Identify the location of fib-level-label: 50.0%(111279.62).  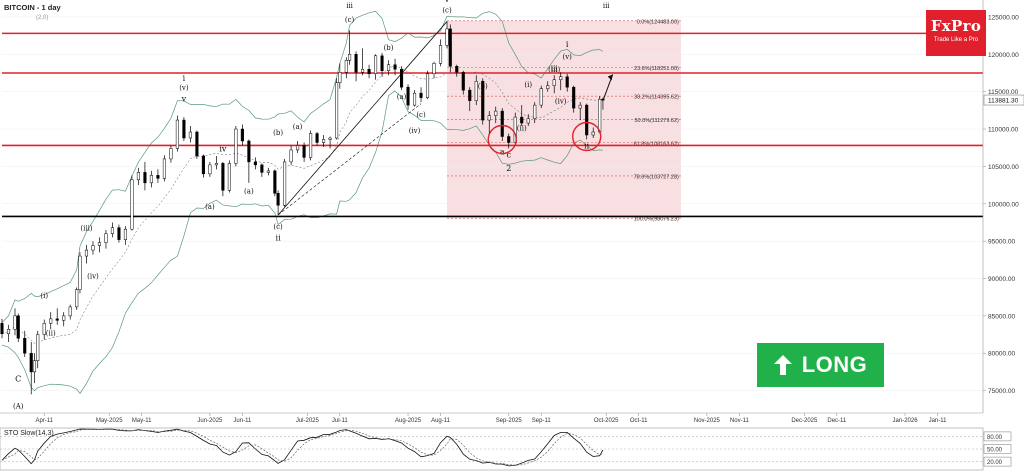
(656, 121).